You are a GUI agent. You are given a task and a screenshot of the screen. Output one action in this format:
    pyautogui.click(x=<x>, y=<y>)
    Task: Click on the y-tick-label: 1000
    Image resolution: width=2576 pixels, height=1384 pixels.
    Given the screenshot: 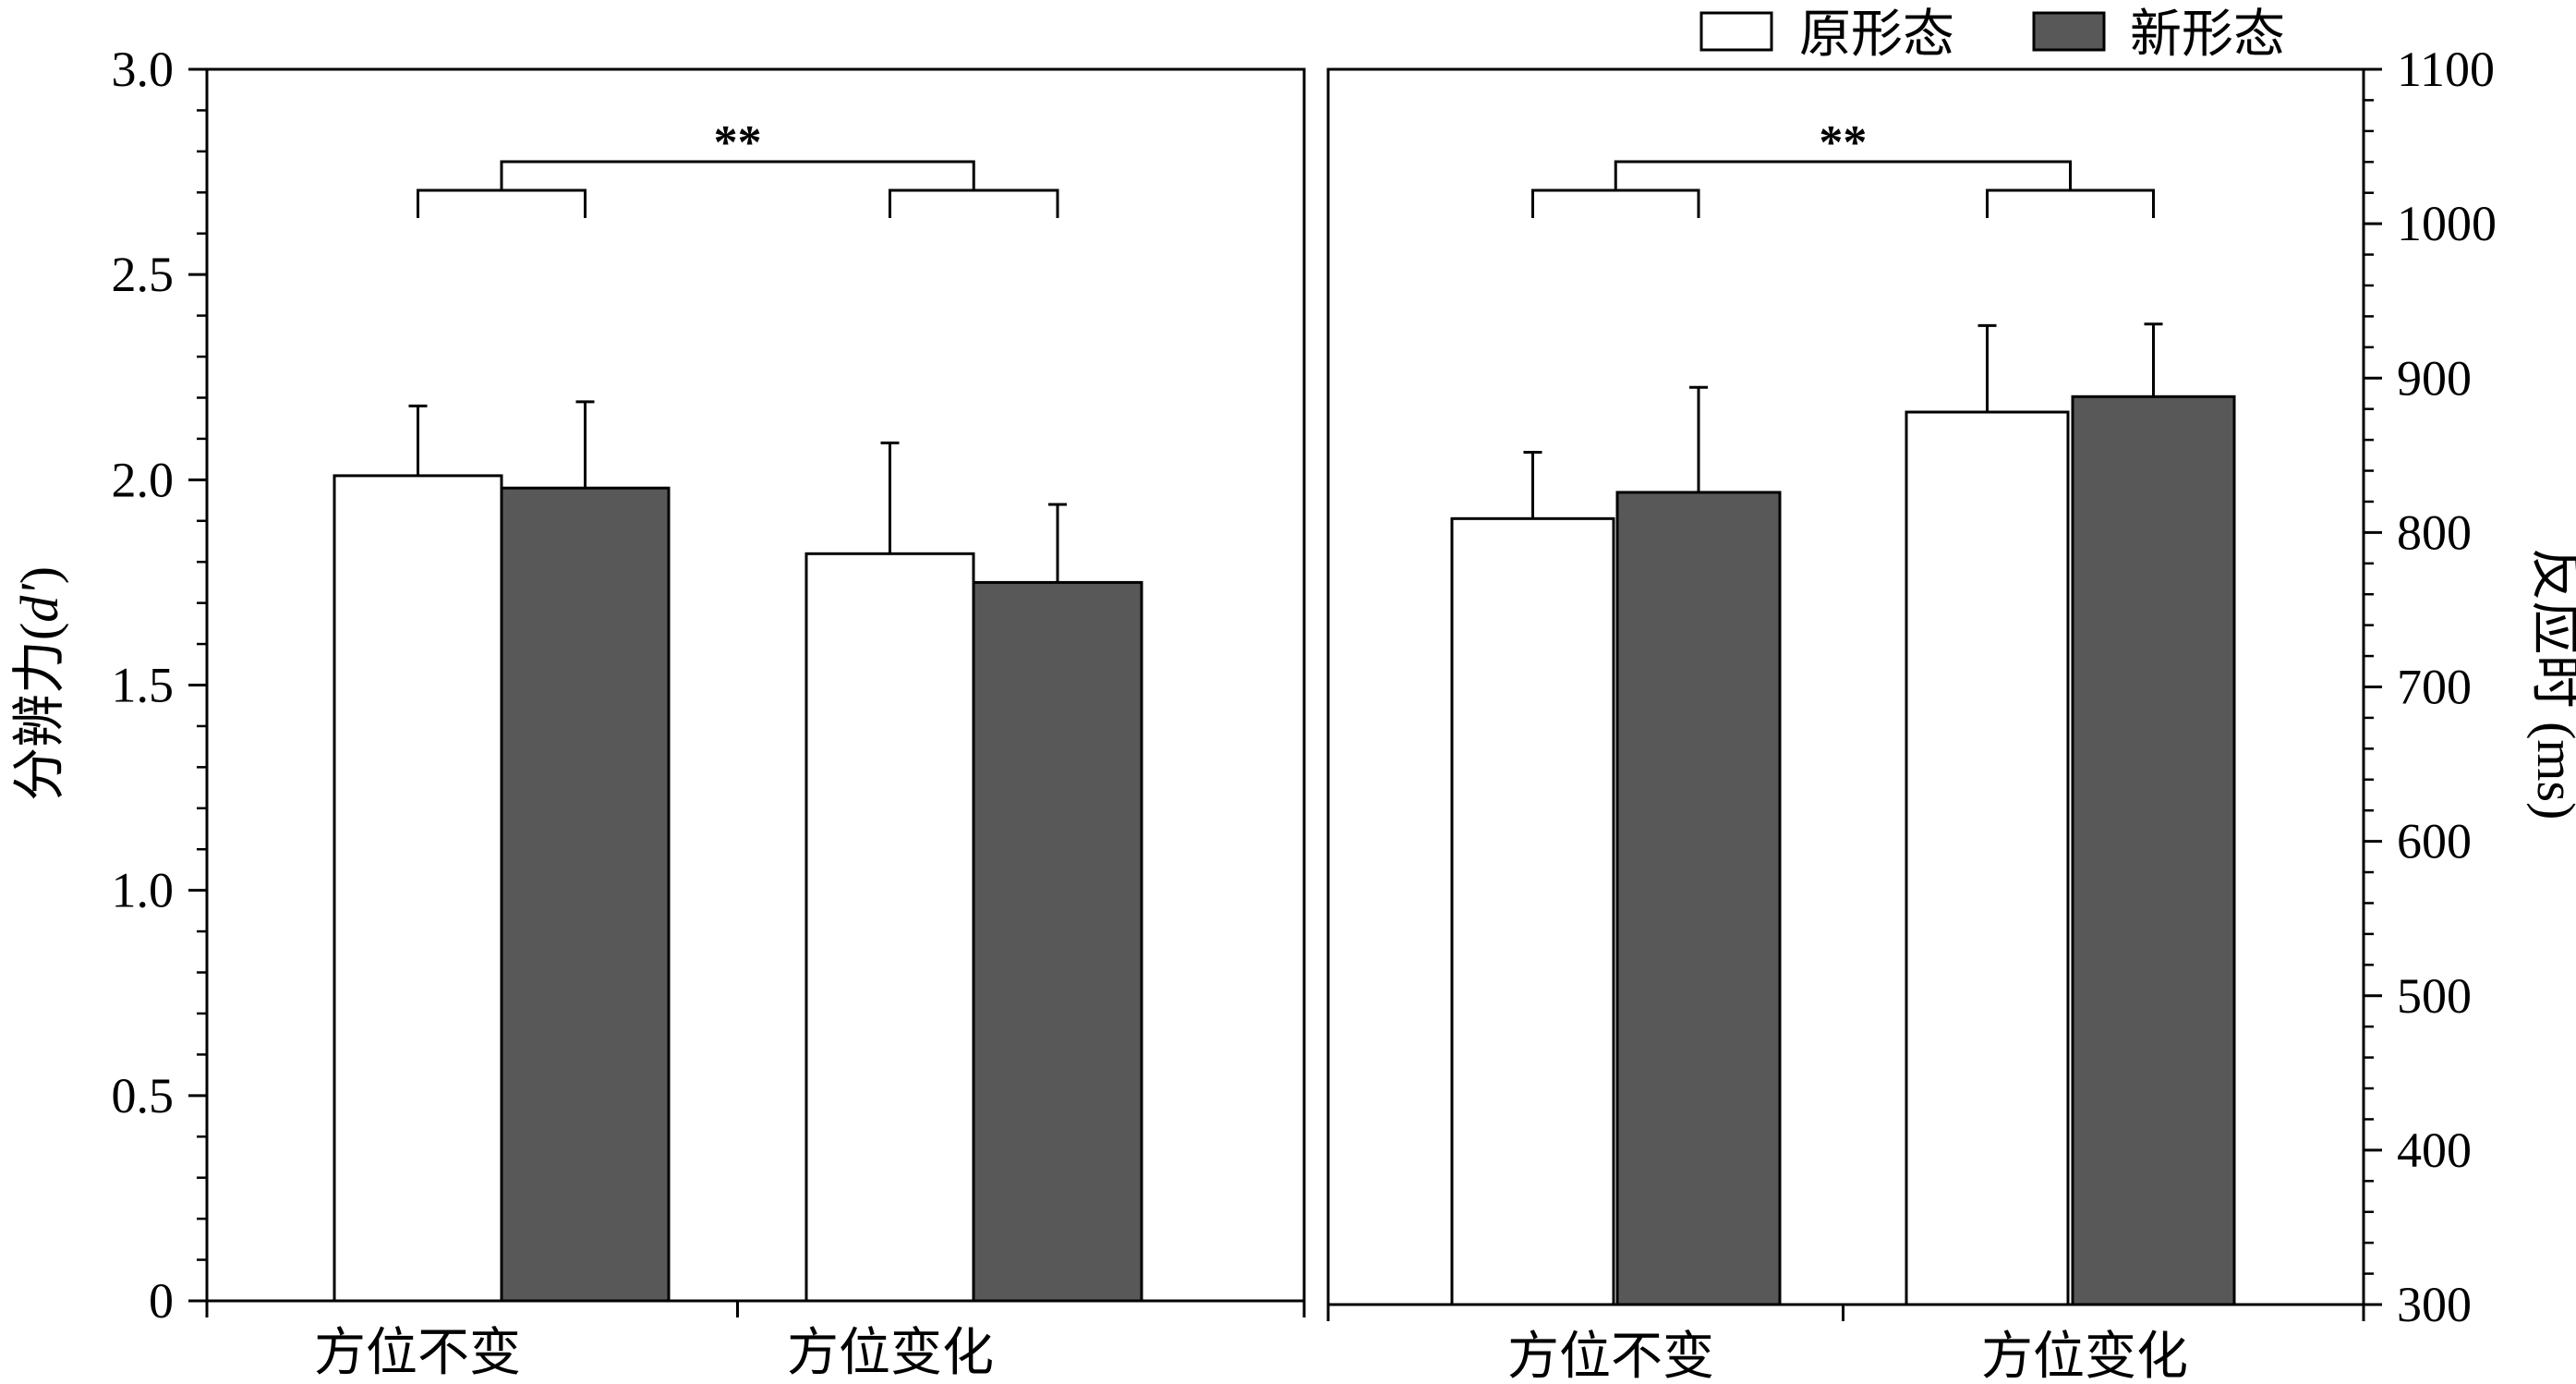 What is the action you would take?
    pyautogui.click(x=2447, y=223)
    